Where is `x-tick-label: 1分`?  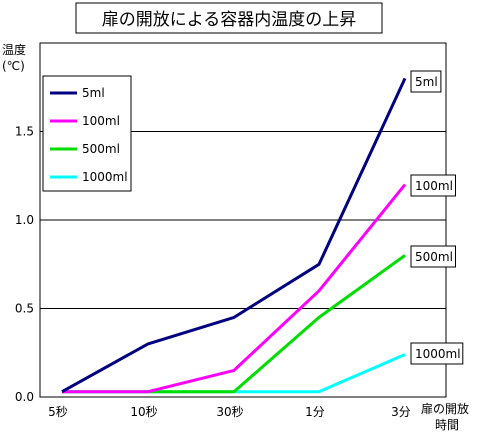
x-tick-label: 1分 is located at coordinates (315, 412).